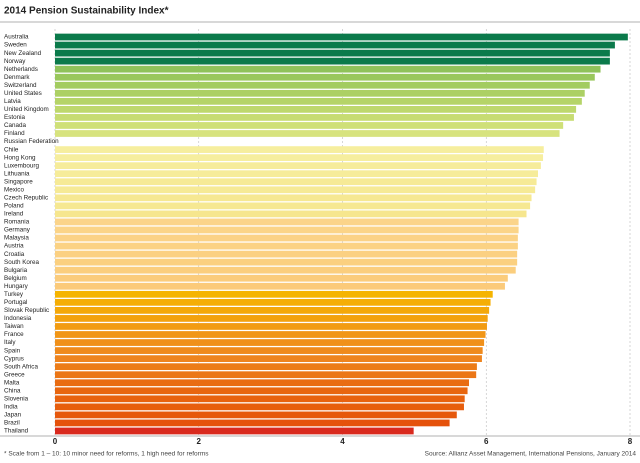 The image size is (640, 463). I want to click on y-tick-label: Malaysia, so click(16, 238).